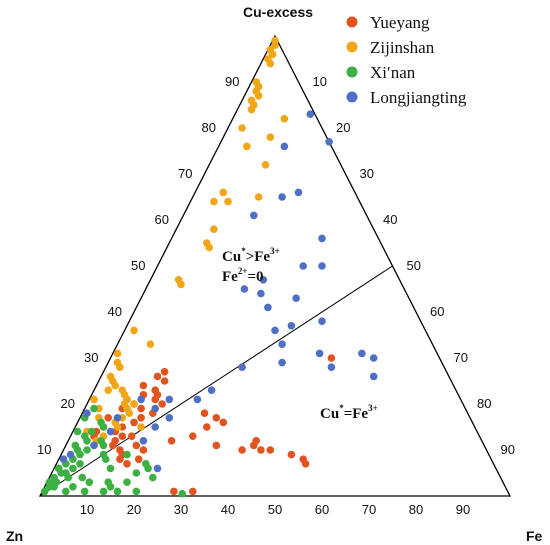 The image size is (550, 545). Describe the element at coordinates (367, 173) in the screenshot. I see `tick-label-right-30: 30` at that location.